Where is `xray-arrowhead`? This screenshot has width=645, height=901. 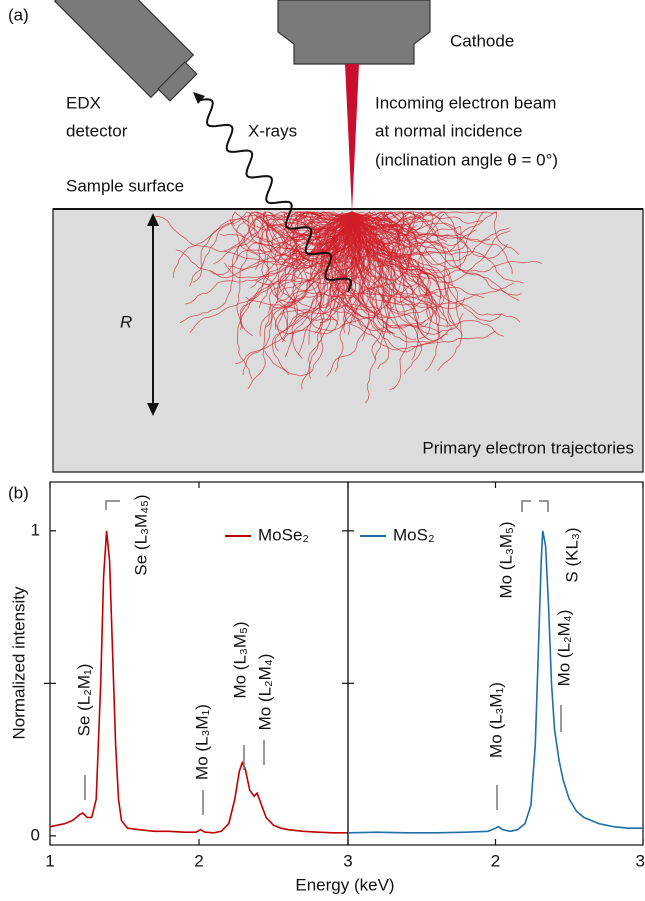 xray-arrowhead is located at coordinates (199, 98).